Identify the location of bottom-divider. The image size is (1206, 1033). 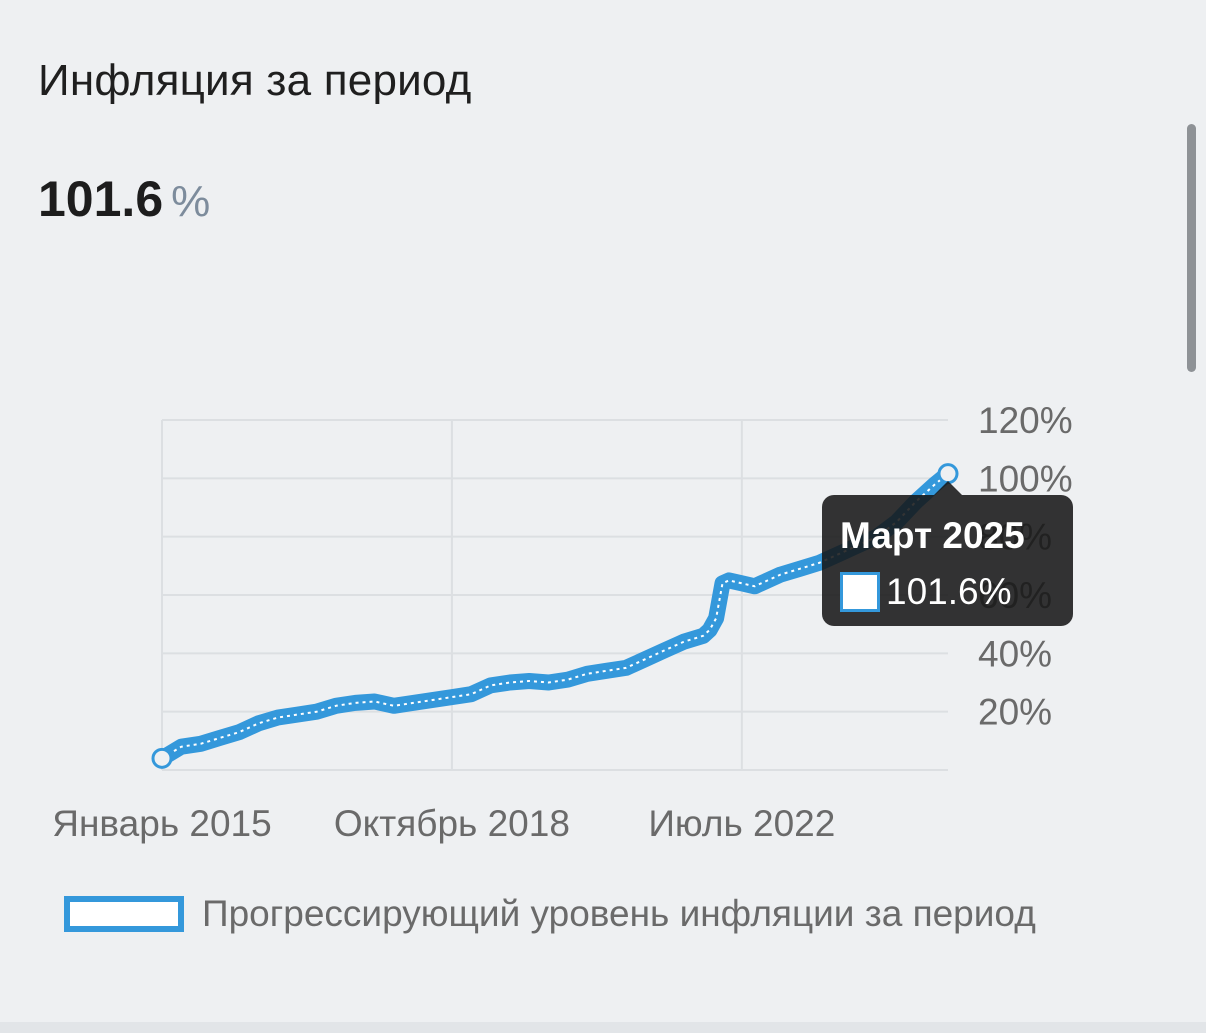
(603, 1027).